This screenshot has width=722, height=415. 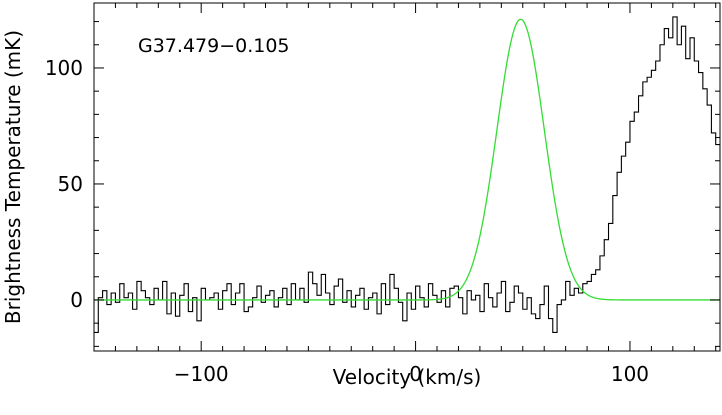 I want to click on y-tick-label: 0, so click(x=76, y=300).